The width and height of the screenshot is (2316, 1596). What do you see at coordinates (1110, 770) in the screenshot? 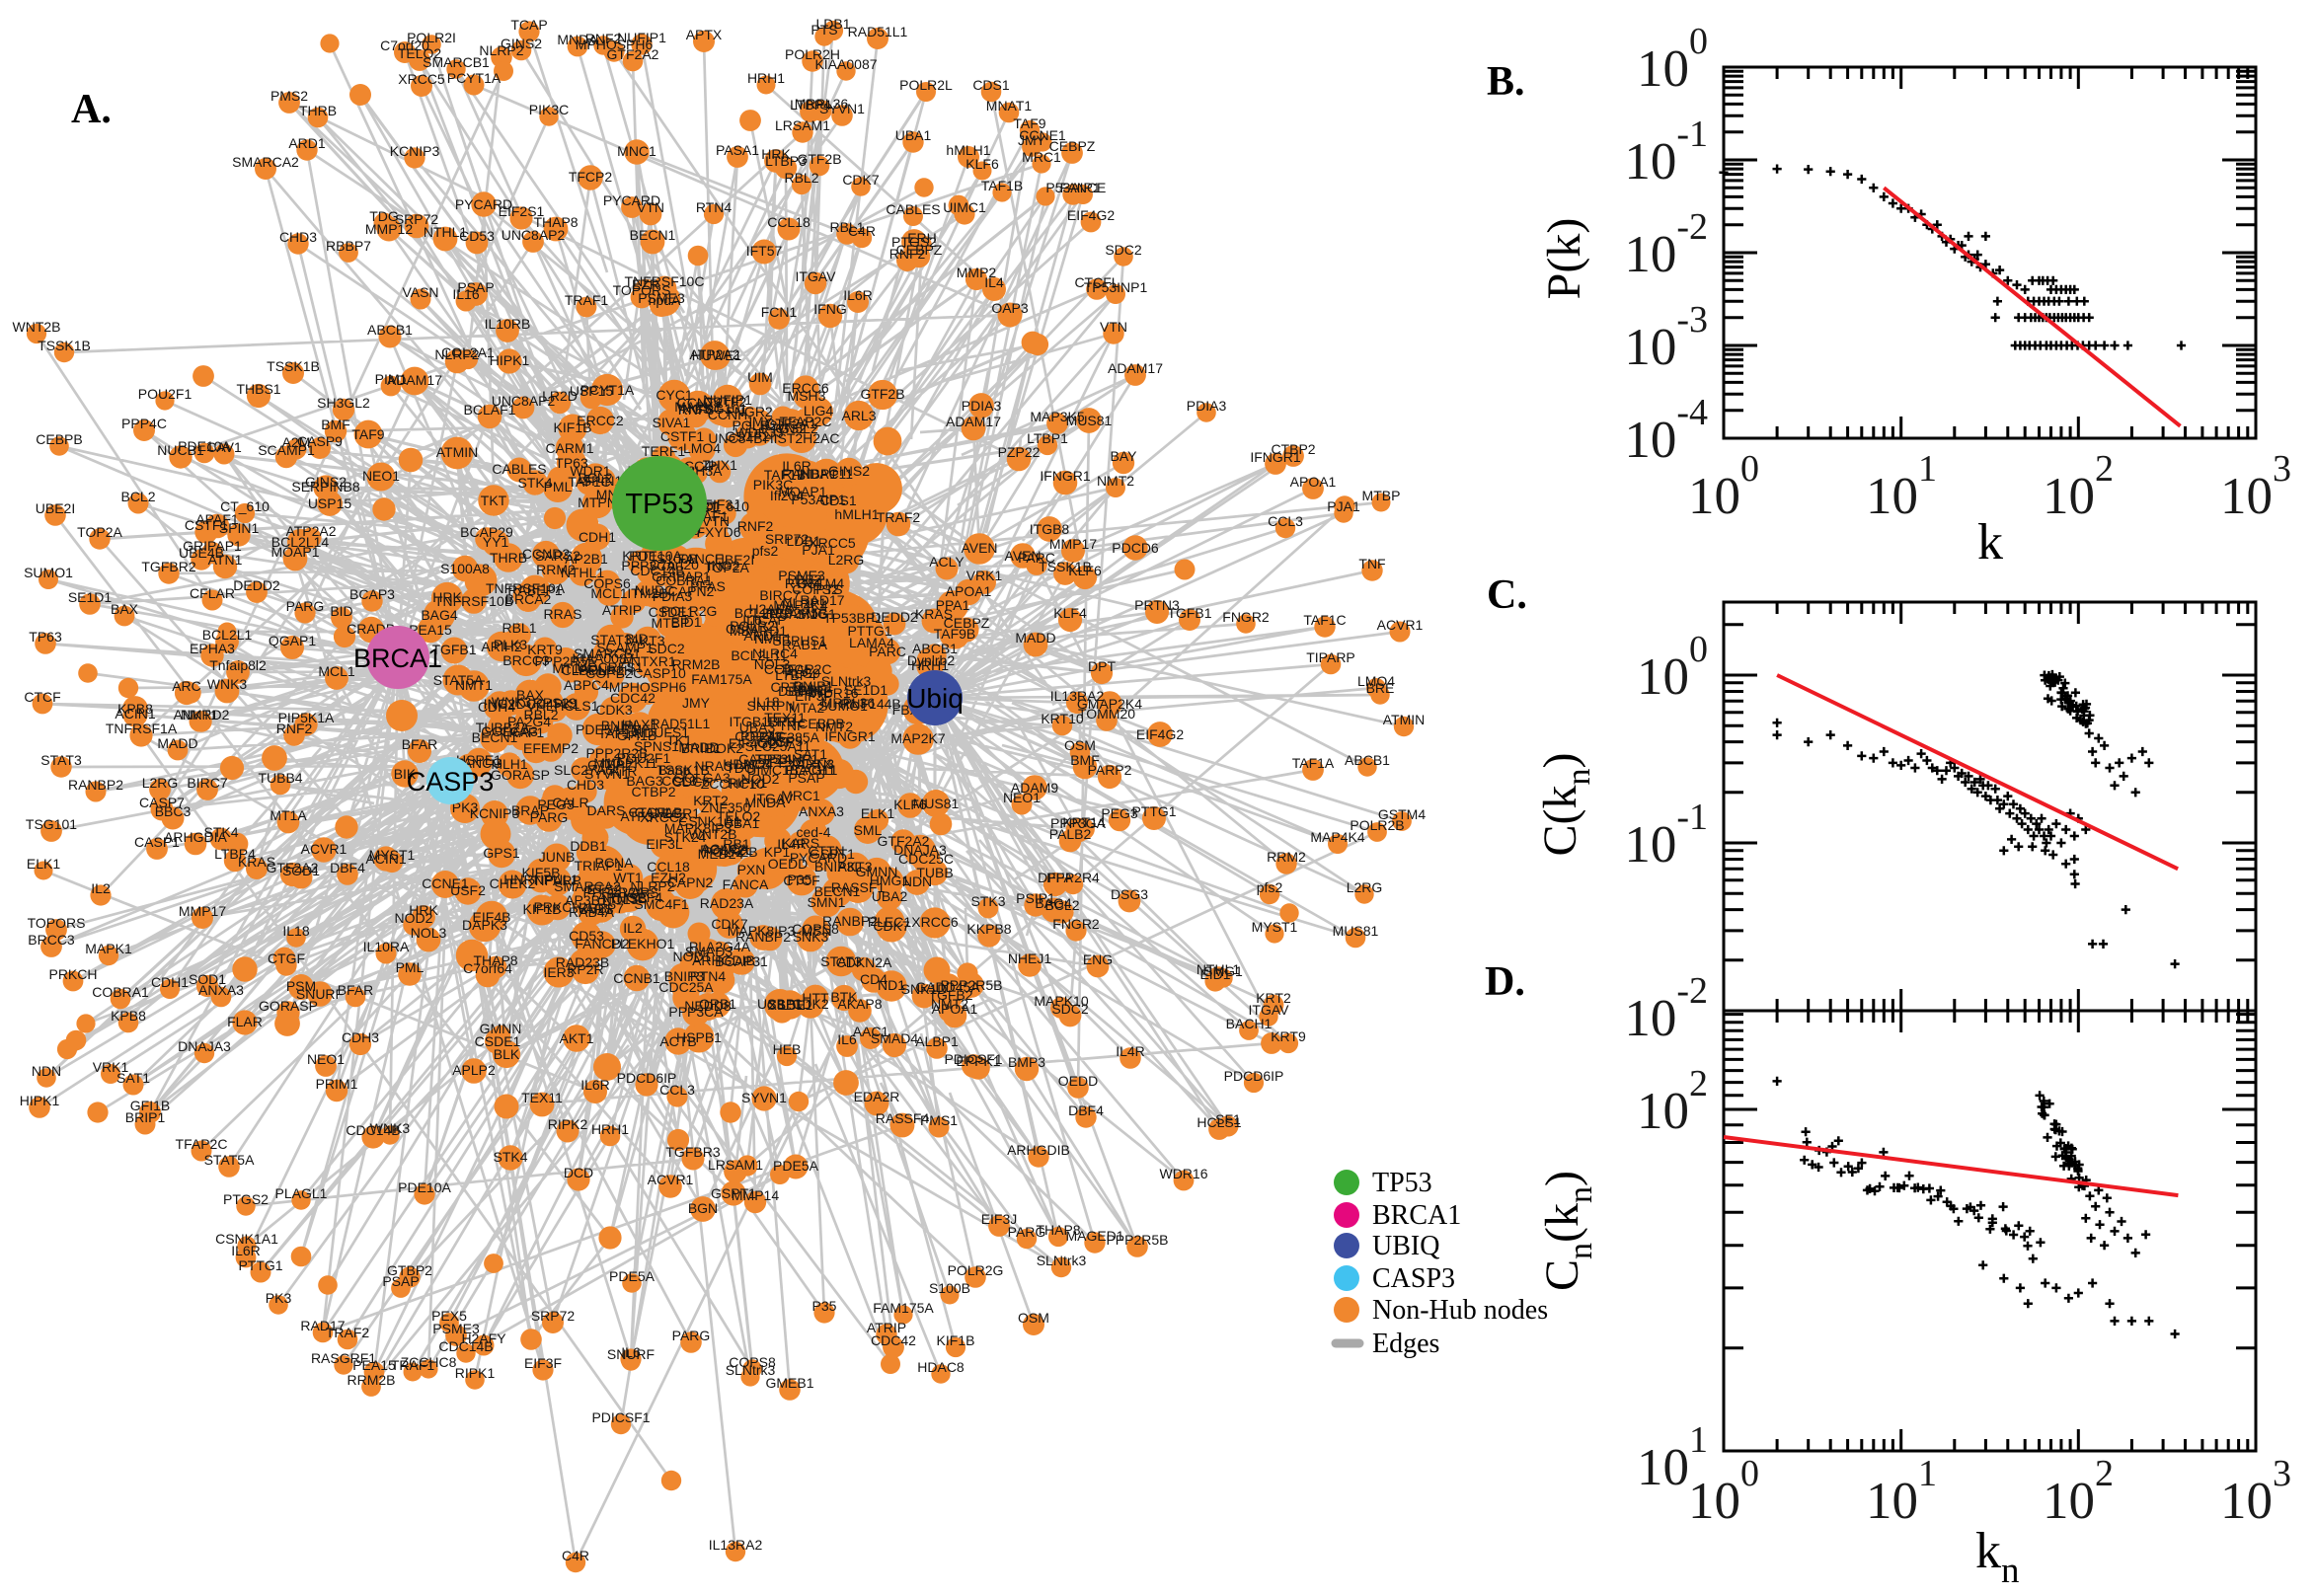
I see `svg-text: PARP2` at bounding box center [1110, 770].